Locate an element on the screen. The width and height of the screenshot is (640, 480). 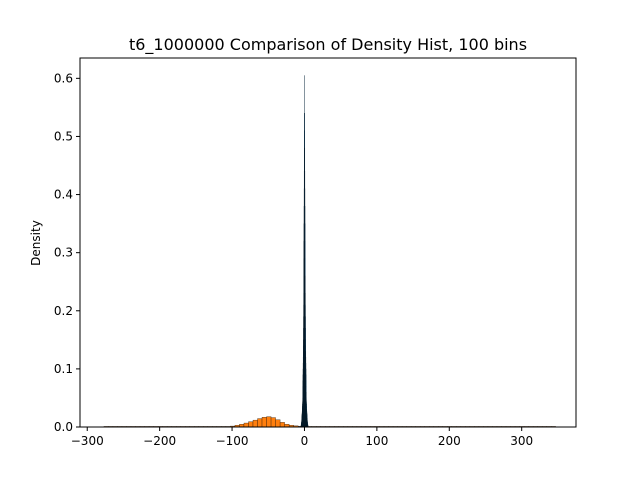
x-tick-label: 0 is located at coordinates (305, 441).